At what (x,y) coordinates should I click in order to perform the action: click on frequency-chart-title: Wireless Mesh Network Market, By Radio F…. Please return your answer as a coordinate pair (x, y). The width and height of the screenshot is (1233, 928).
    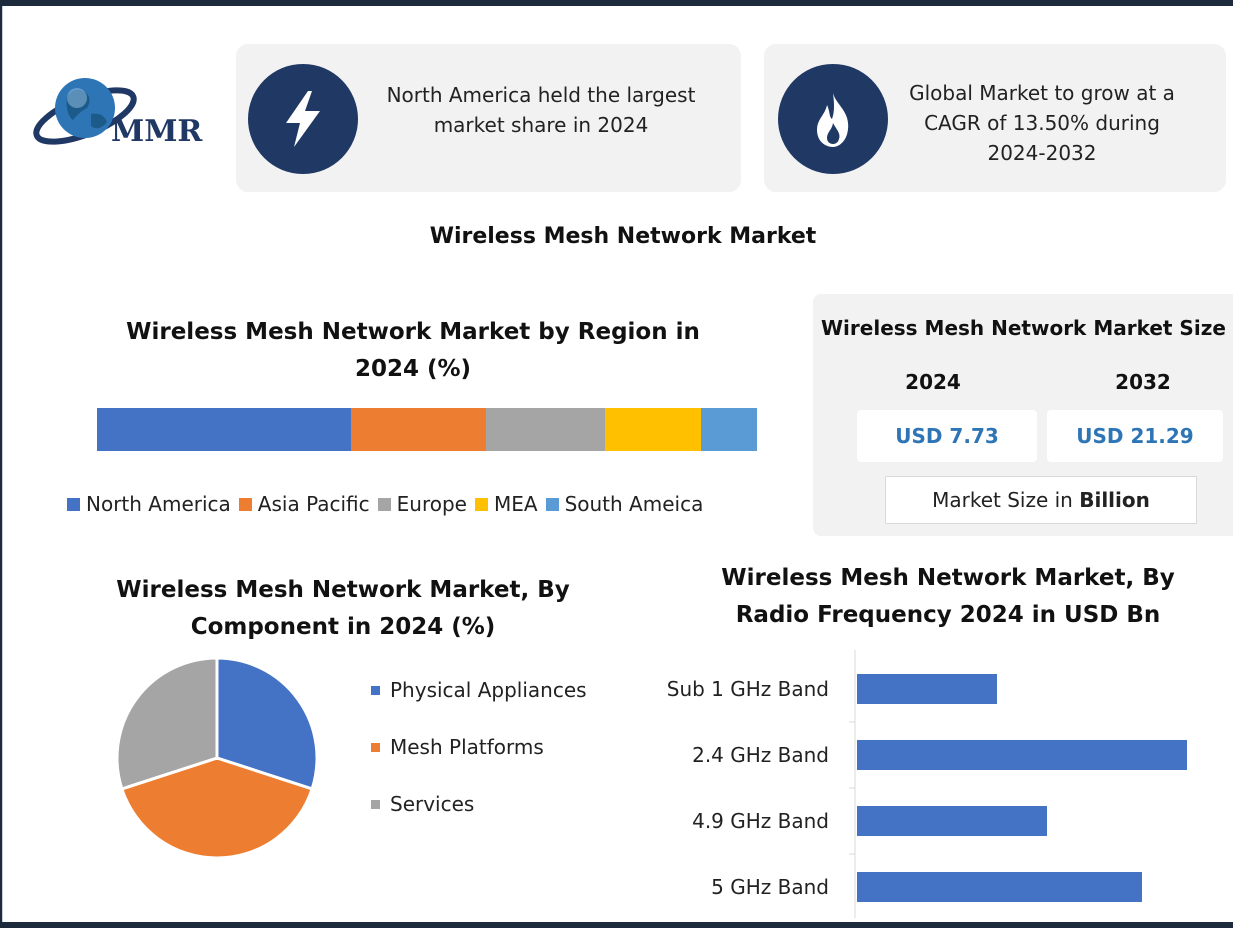
    Looking at the image, I should click on (948, 596).